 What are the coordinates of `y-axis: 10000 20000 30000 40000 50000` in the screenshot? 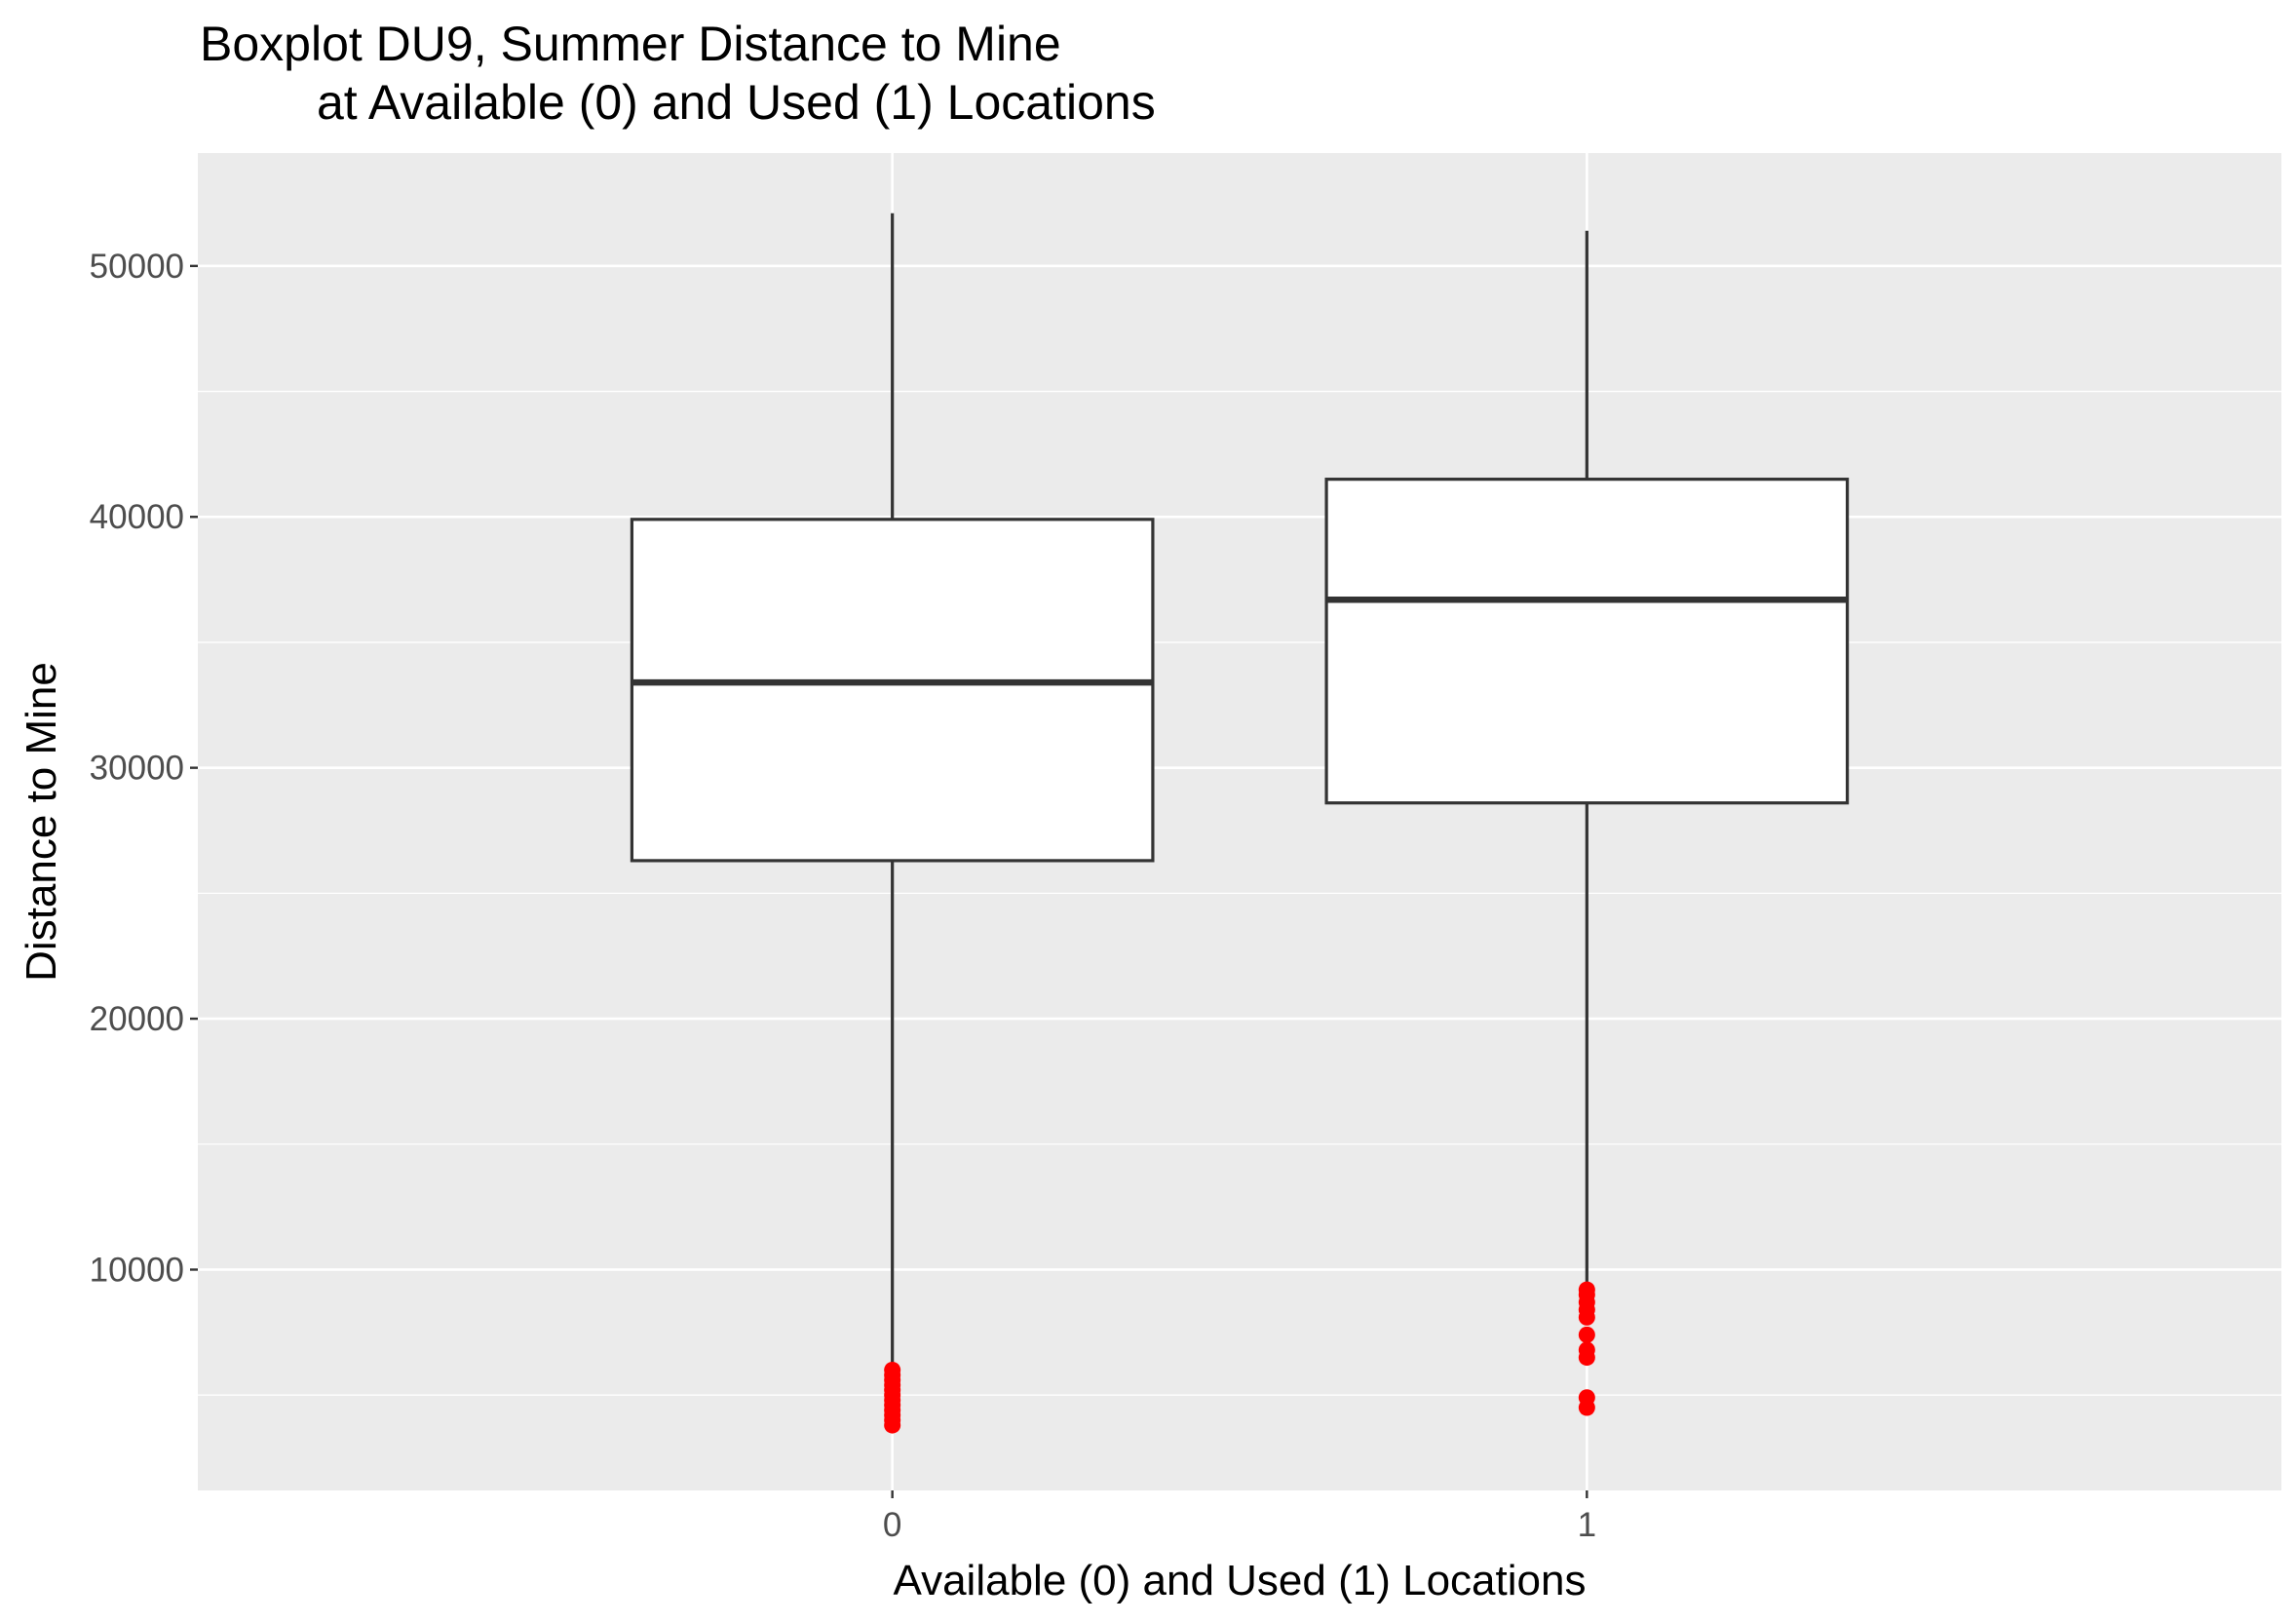 It's located at (144, 769).